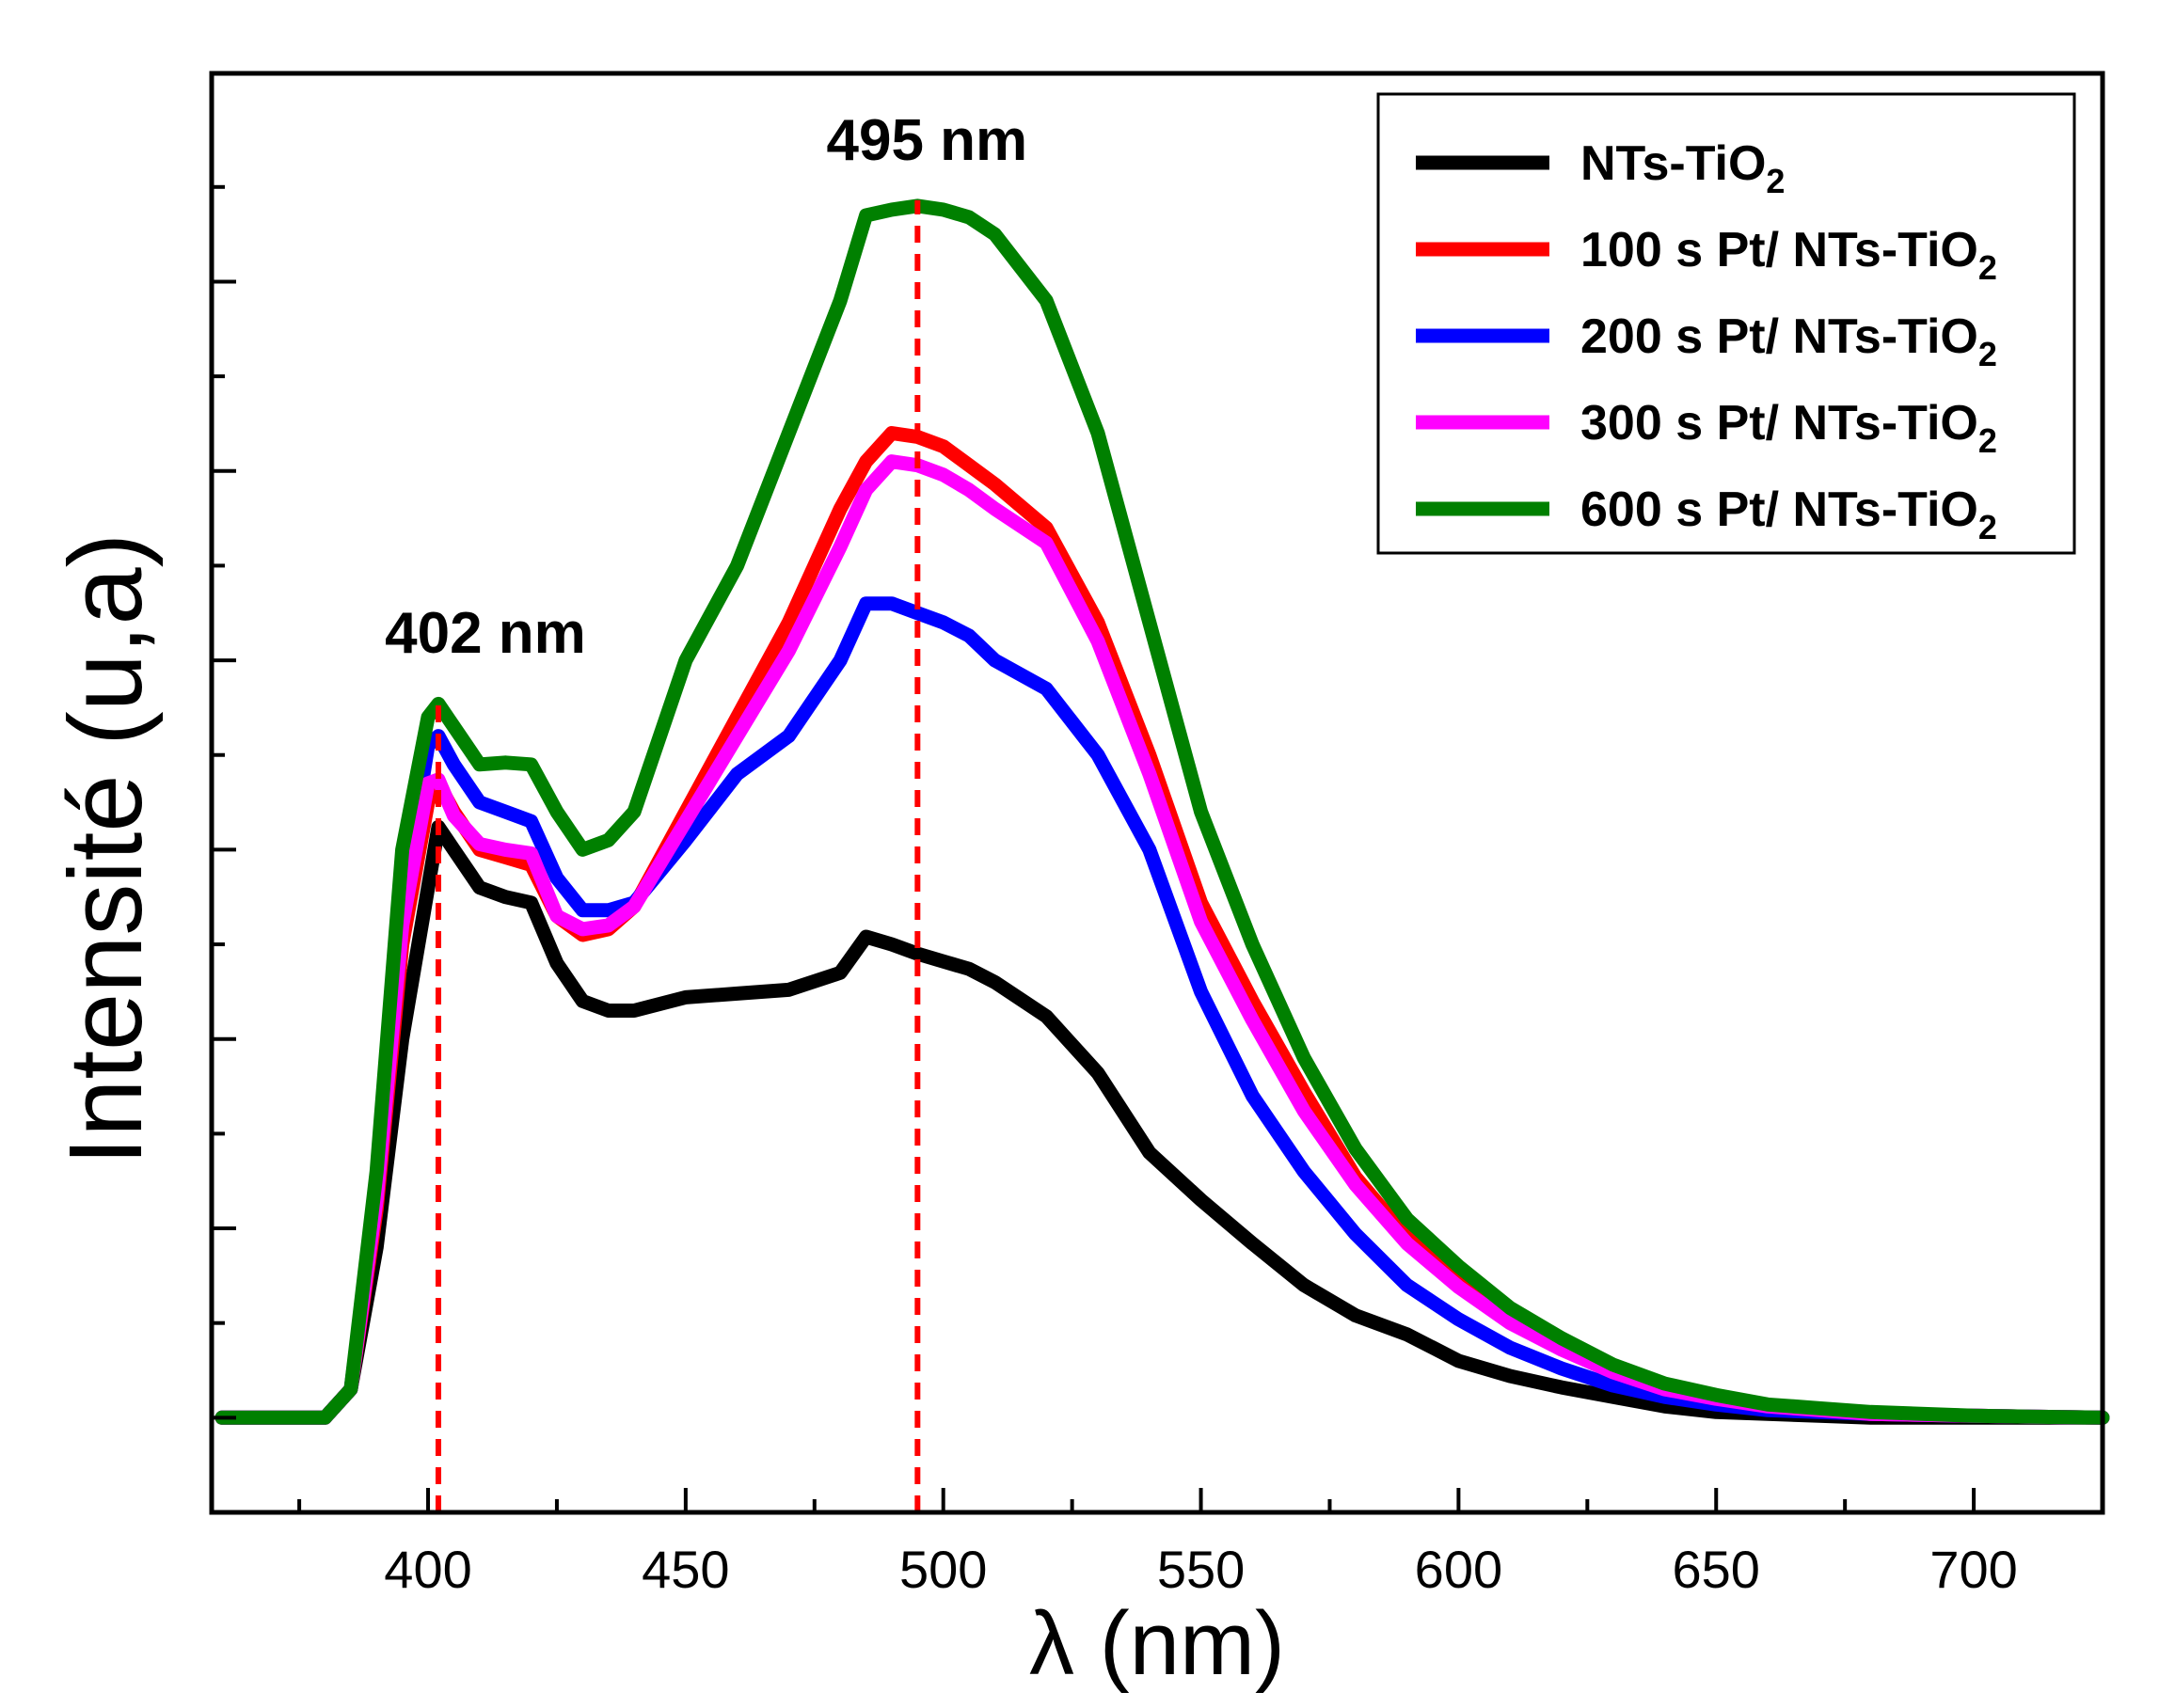 Image resolution: width=2175 pixels, height=1708 pixels. What do you see at coordinates (1779, 250) in the screenshot?
I see `legend-label-text: 100 s Pt/ NTs-TiO` at bounding box center [1779, 250].